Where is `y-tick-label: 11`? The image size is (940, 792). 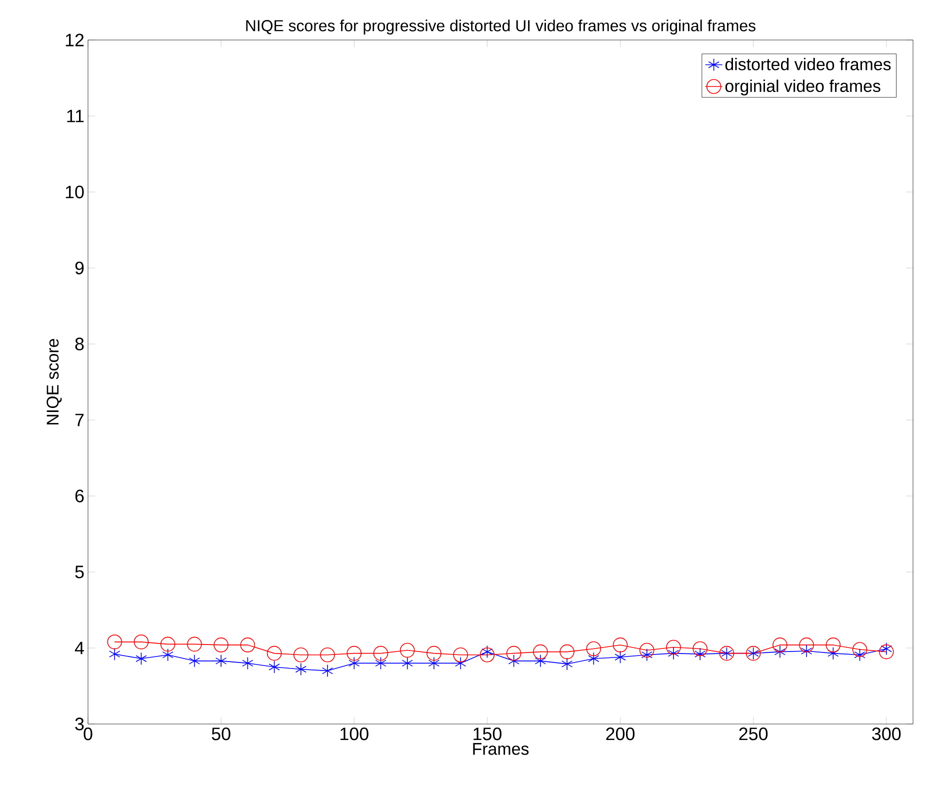 y-tick-label: 11 is located at coordinates (75, 116).